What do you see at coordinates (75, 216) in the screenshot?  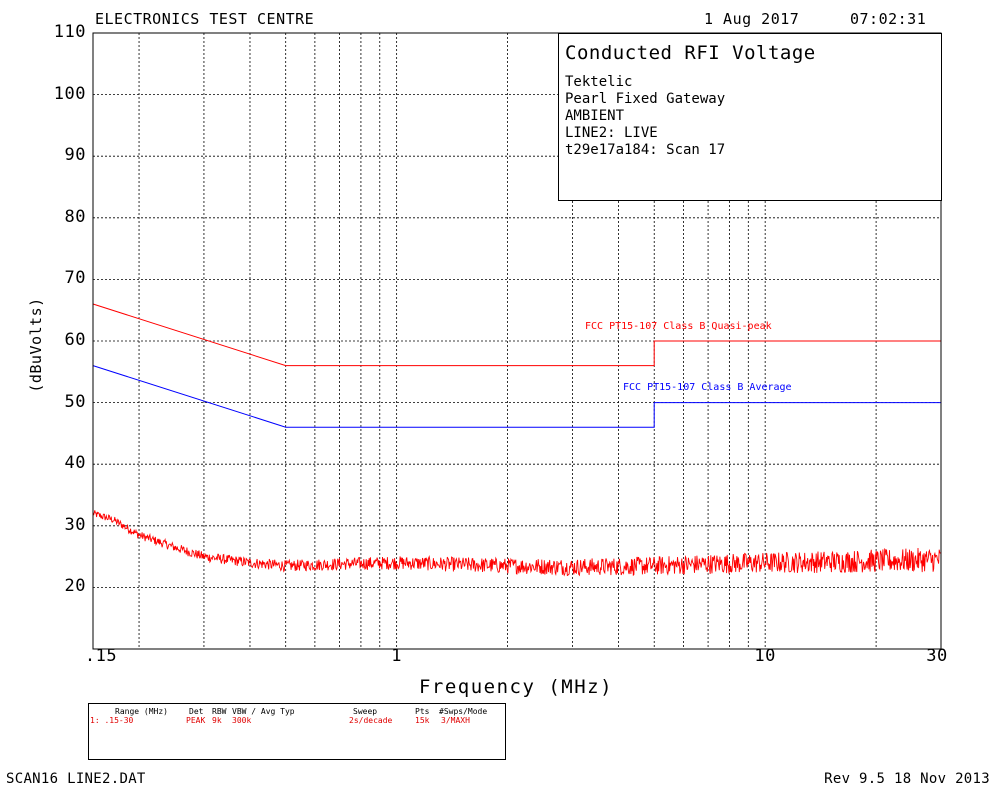 I see `y-tick-label: 80` at bounding box center [75, 216].